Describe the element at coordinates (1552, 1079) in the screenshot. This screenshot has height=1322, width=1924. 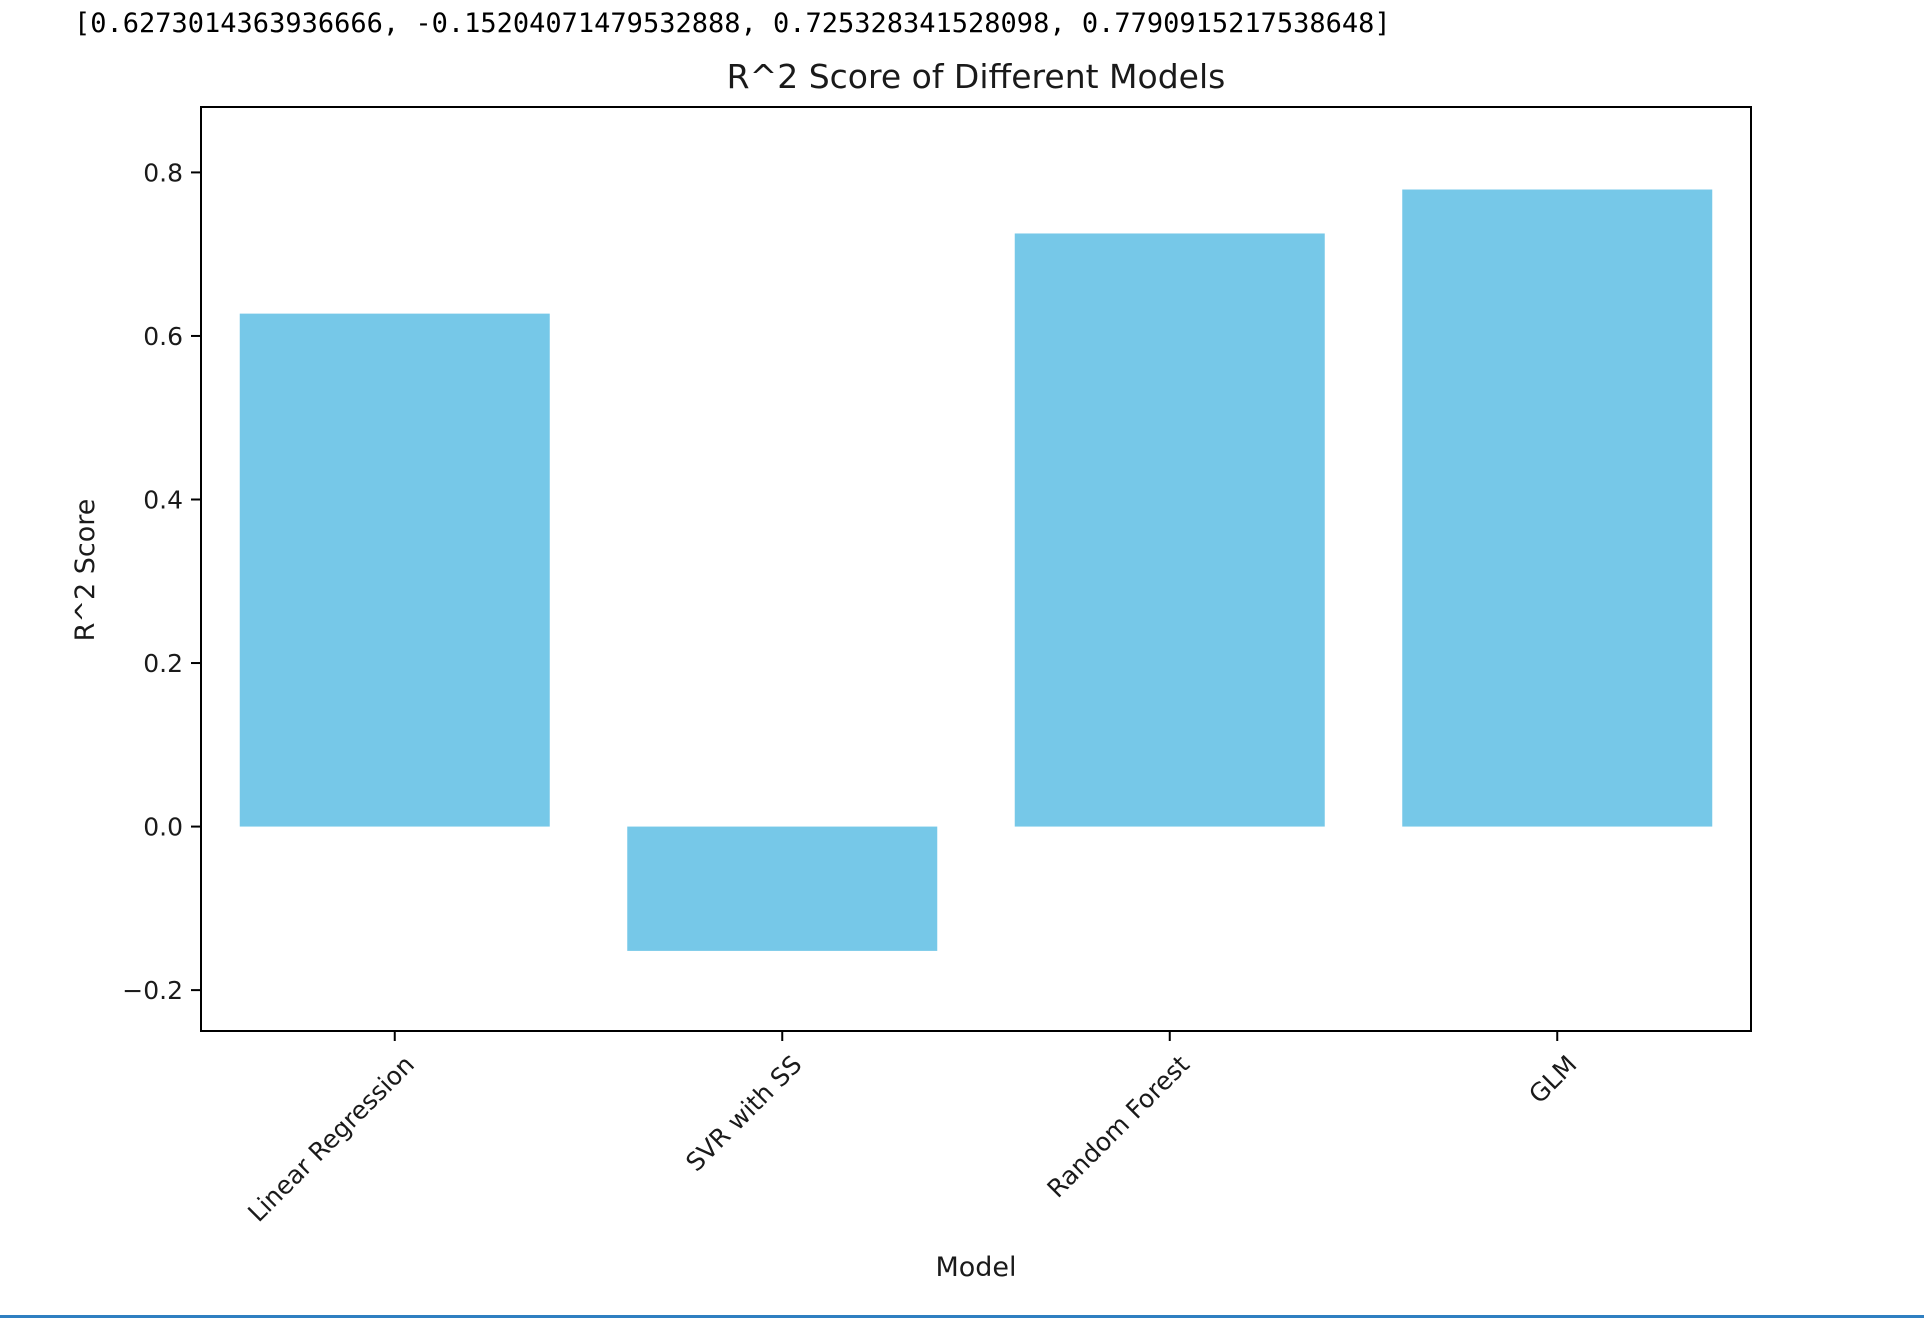
I see `x-tick-label: GLM` at that location.